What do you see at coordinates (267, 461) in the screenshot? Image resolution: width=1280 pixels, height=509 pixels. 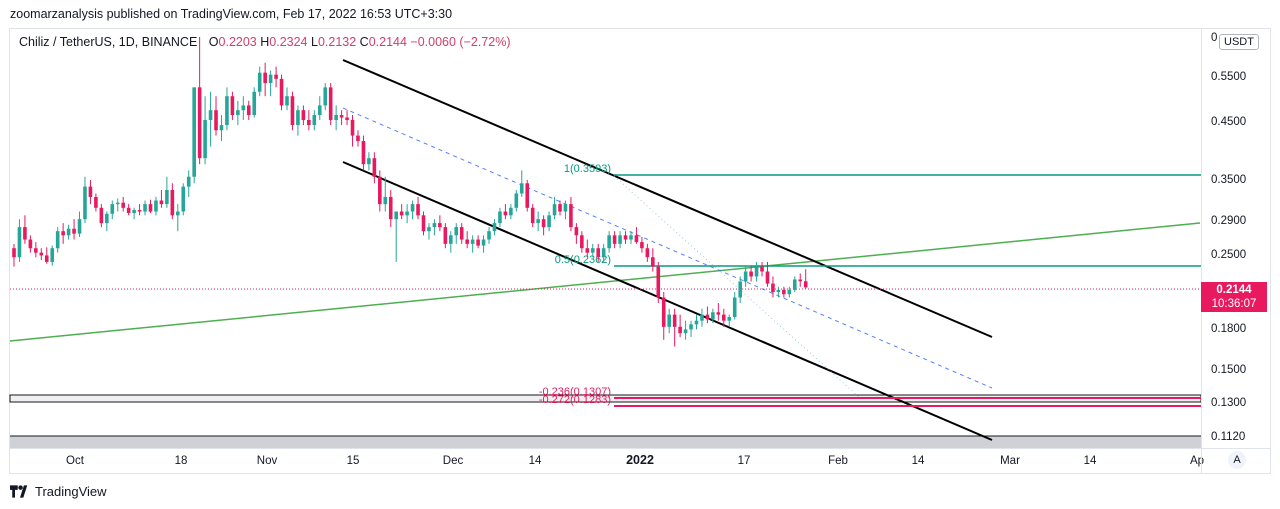 I see `time-tick-label: Nov` at bounding box center [267, 461].